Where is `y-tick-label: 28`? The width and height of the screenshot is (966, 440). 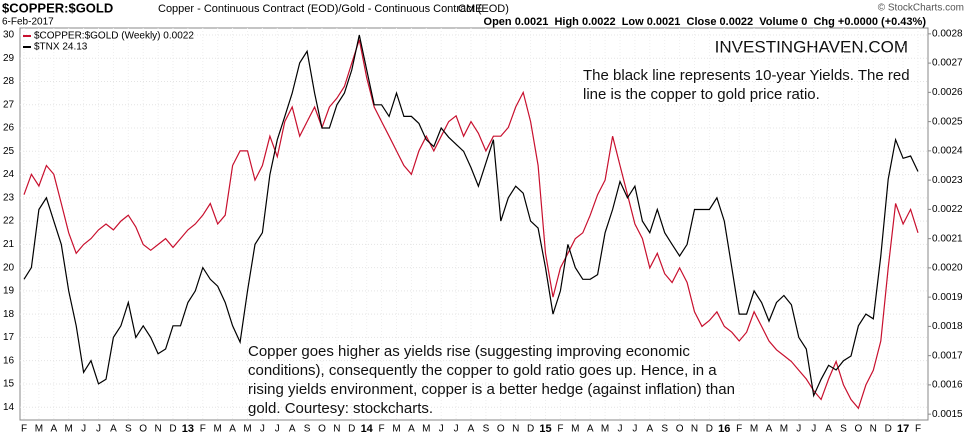
y-tick-label: 28 is located at coordinates (9, 81).